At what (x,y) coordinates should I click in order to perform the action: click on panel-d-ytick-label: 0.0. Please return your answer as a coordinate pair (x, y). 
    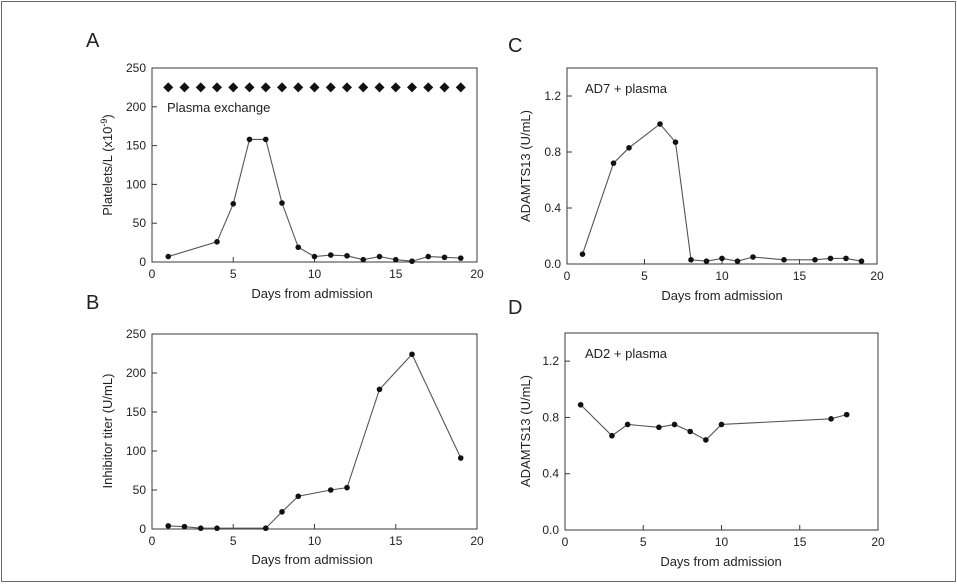
    Looking at the image, I should click on (550, 530).